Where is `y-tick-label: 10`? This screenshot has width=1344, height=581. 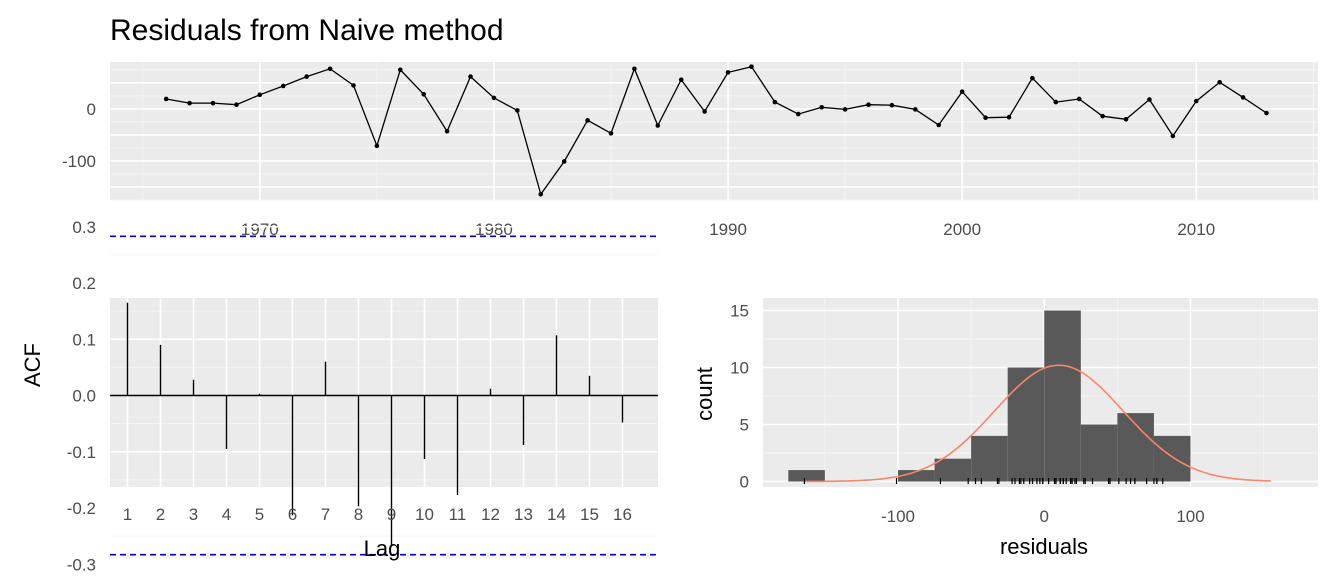 y-tick-label: 10 is located at coordinates (739, 368).